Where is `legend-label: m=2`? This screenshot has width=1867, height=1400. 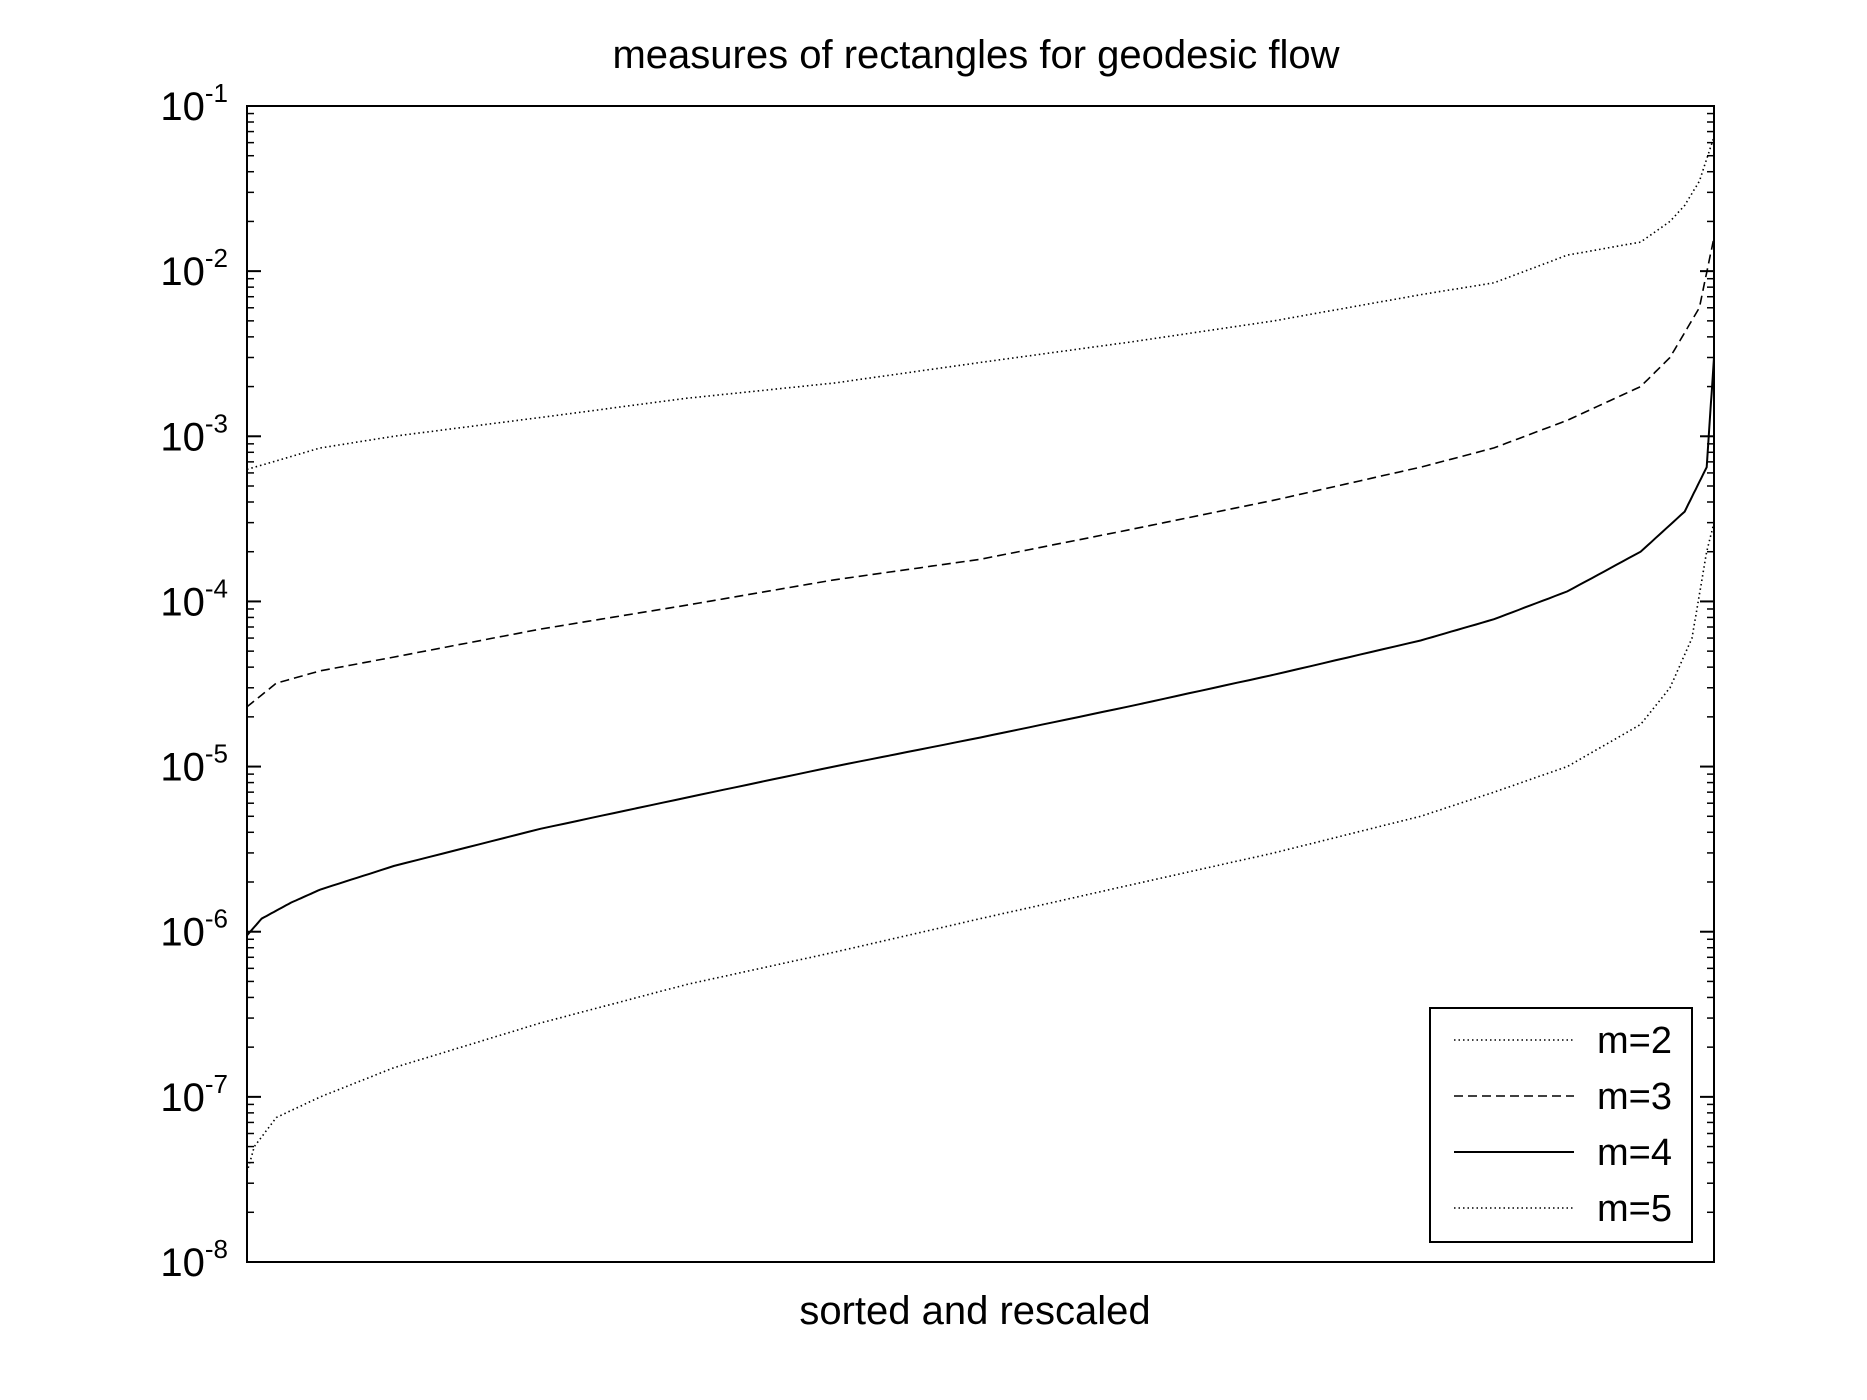 legend-label: m=2 is located at coordinates (1634, 1041).